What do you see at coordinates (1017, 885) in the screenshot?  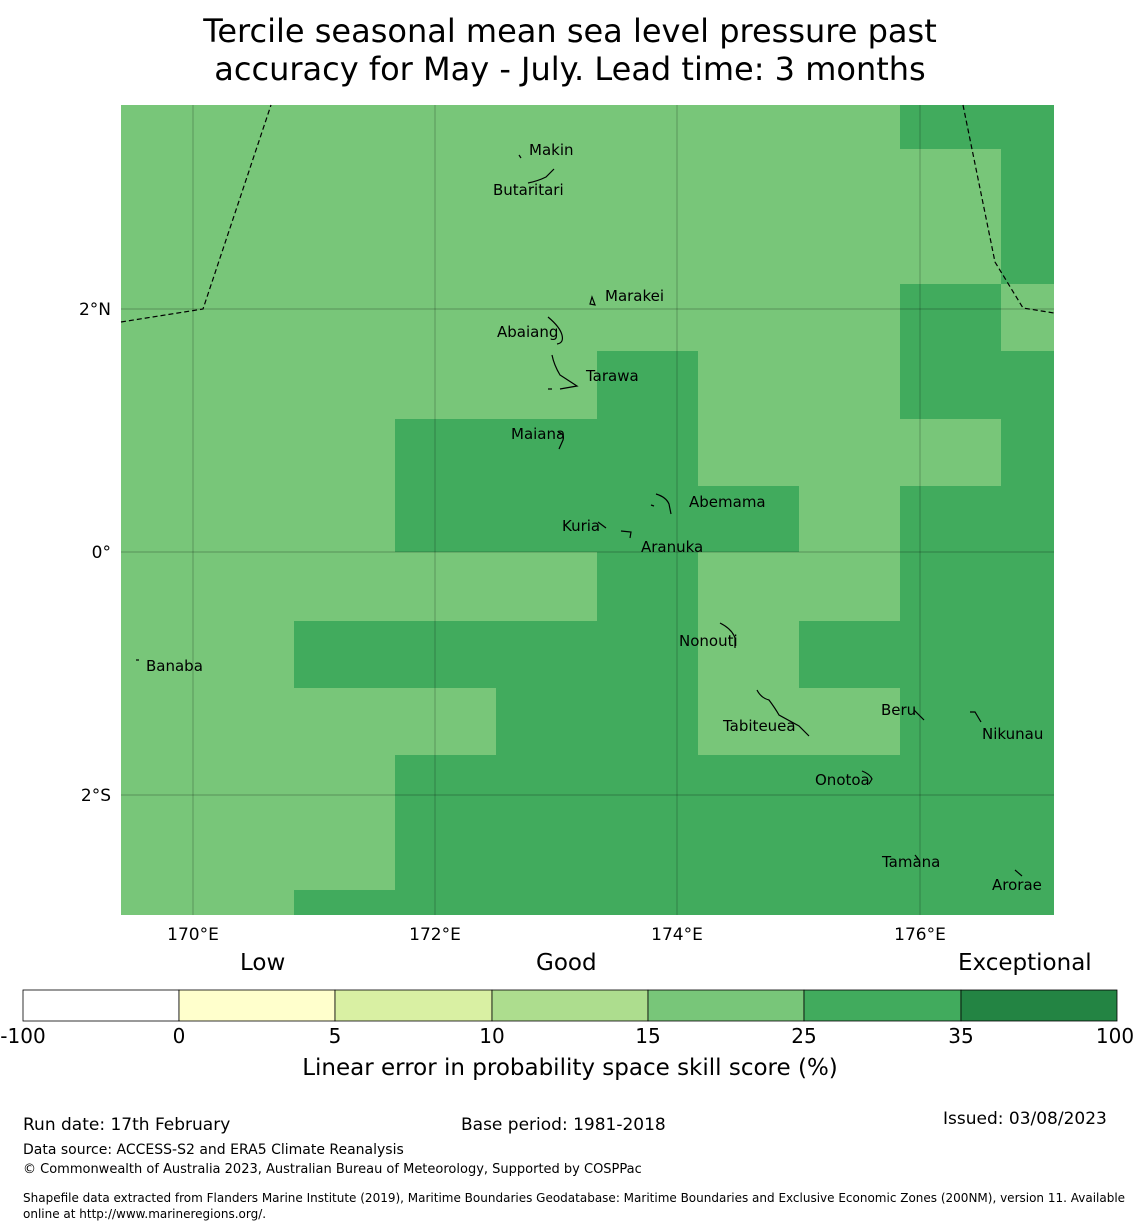 I see `place-label-arorae: Arorae` at bounding box center [1017, 885].